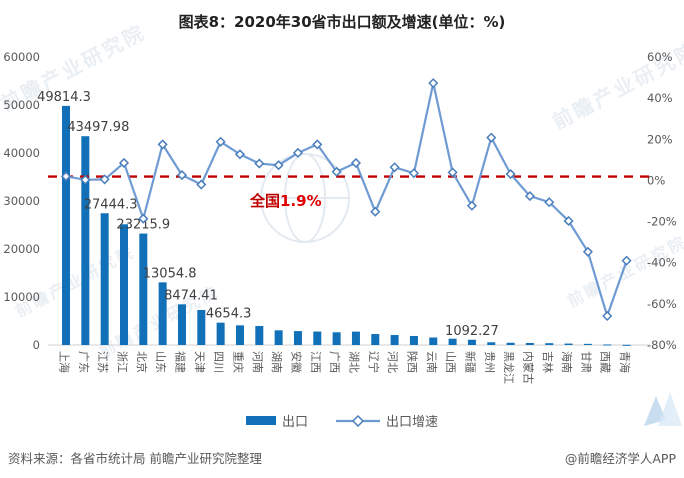 Image resolution: width=684 pixels, height=478 pixels. What do you see at coordinates (392, 362) in the screenshot?
I see `x-category-label: 河北` at bounding box center [392, 362].